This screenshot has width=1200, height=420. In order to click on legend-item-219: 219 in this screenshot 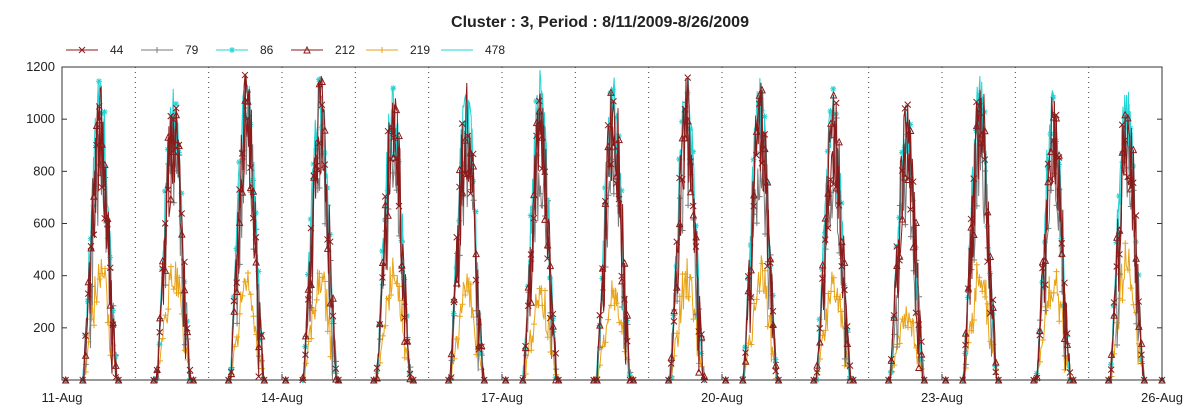, I will do `click(398, 50)`.